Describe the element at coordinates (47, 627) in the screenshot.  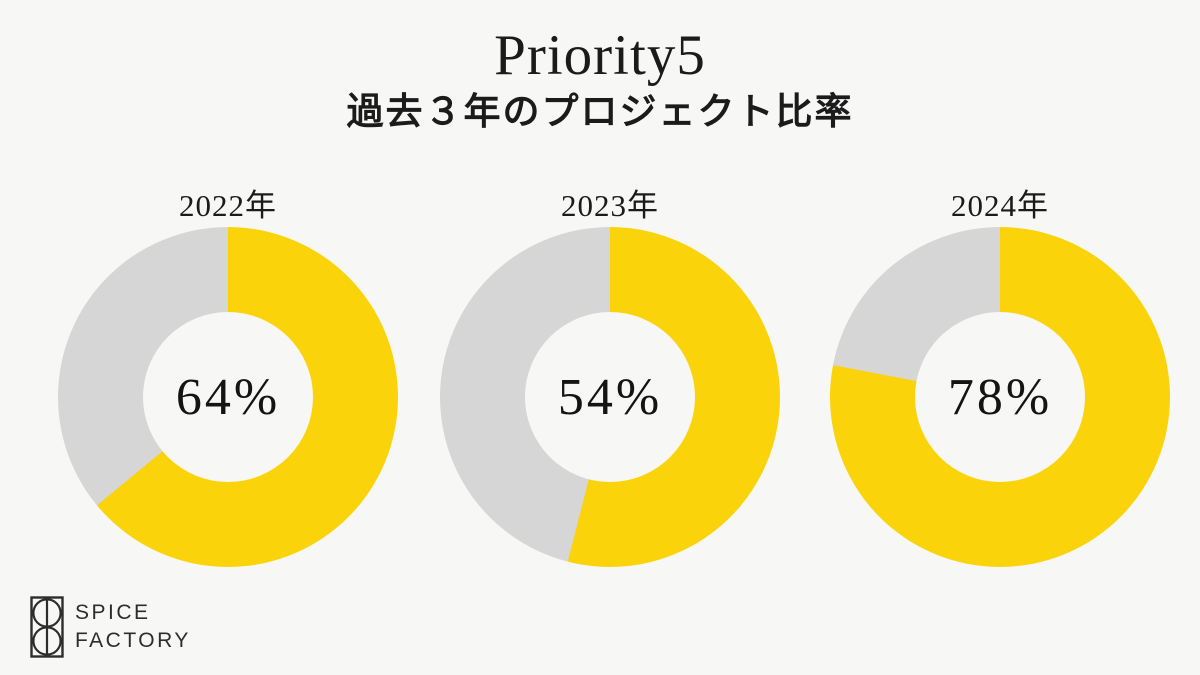
I see `spice-factory-logo-icon` at that location.